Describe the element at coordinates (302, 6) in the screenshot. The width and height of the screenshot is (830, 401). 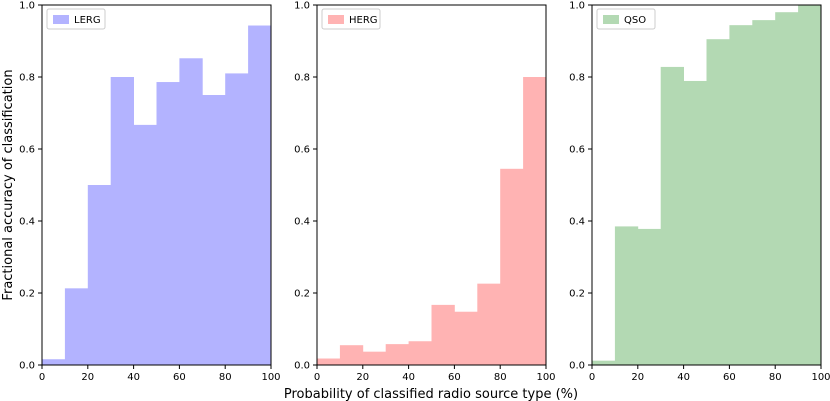
I see `herg-y-tick-label-5: 1.0` at that location.